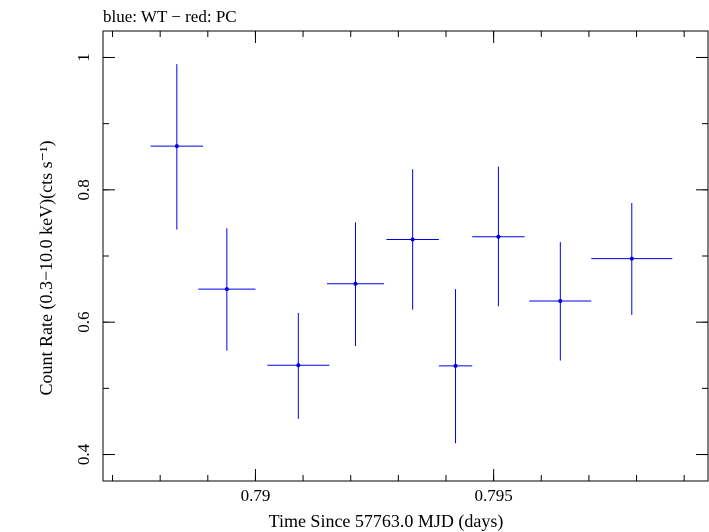 The image size is (709, 532). Describe the element at coordinates (83, 259) in the screenshot. I see `y-tick-labels: 0.4 0.6 0.8 1` at that location.